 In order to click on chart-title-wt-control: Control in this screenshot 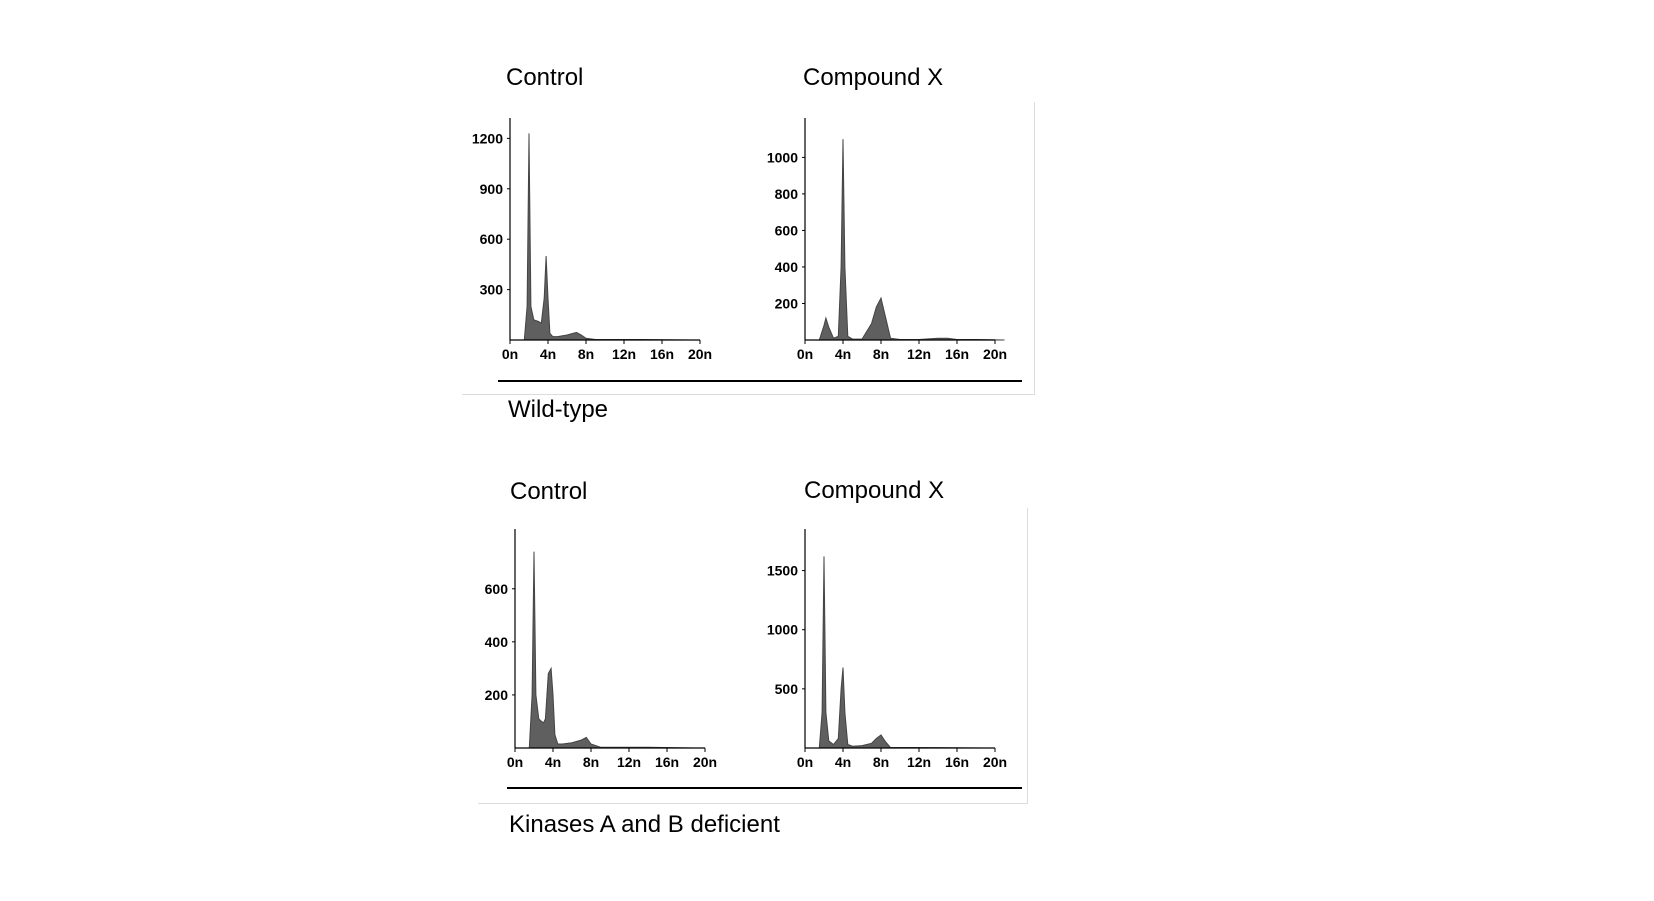, I will do `click(545, 77)`.